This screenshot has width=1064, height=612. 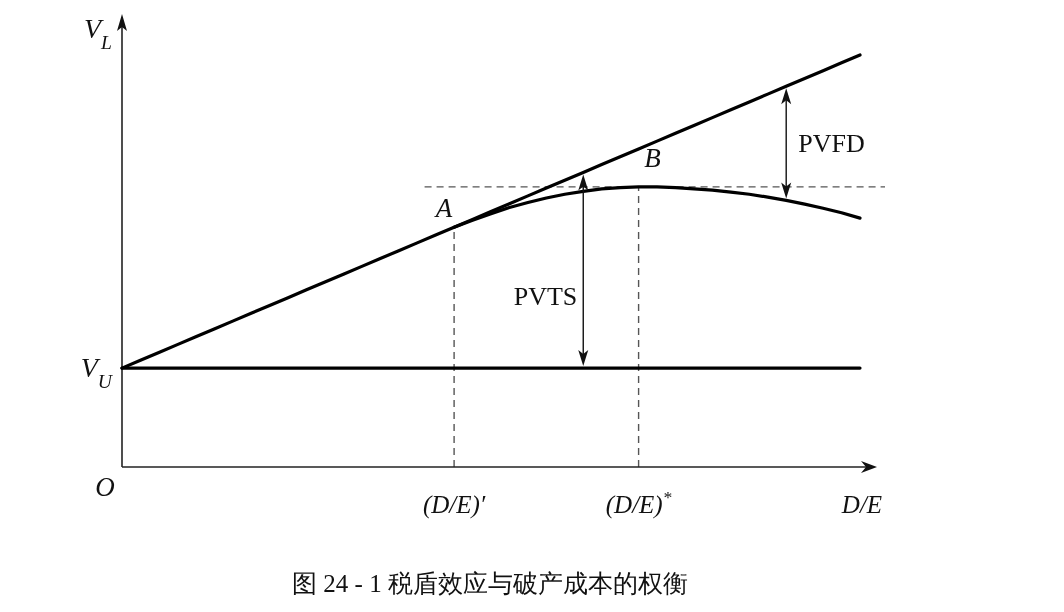 I want to click on annotation: PVTS, so click(x=545, y=297).